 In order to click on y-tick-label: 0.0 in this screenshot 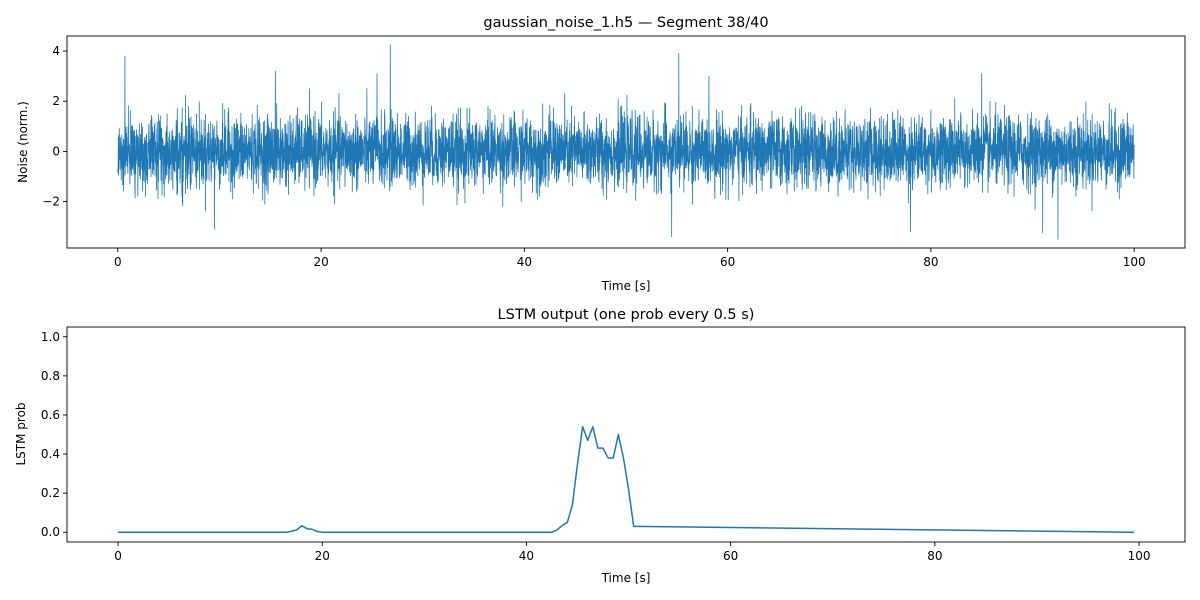, I will do `click(50, 532)`.